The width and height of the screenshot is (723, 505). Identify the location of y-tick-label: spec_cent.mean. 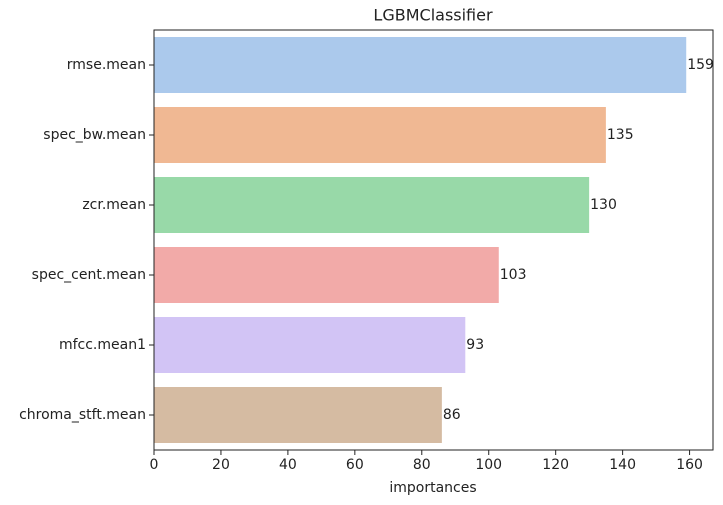
(89, 275).